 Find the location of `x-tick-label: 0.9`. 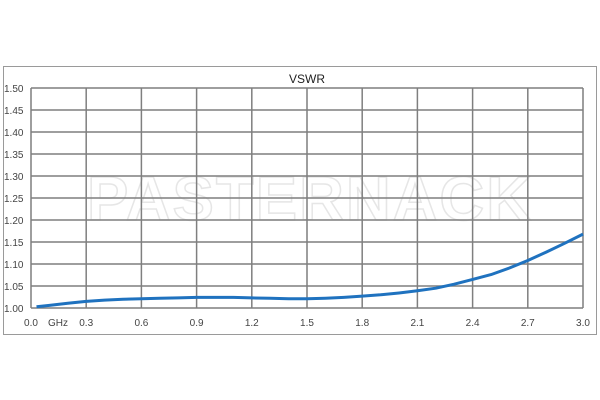

x-tick-label: 0.9 is located at coordinates (197, 323).